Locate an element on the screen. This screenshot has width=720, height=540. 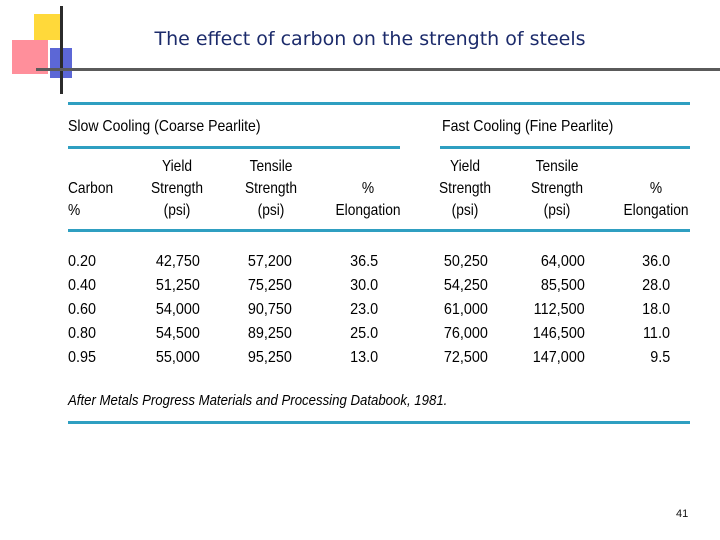
group-rule-slow is located at coordinates (234, 147).